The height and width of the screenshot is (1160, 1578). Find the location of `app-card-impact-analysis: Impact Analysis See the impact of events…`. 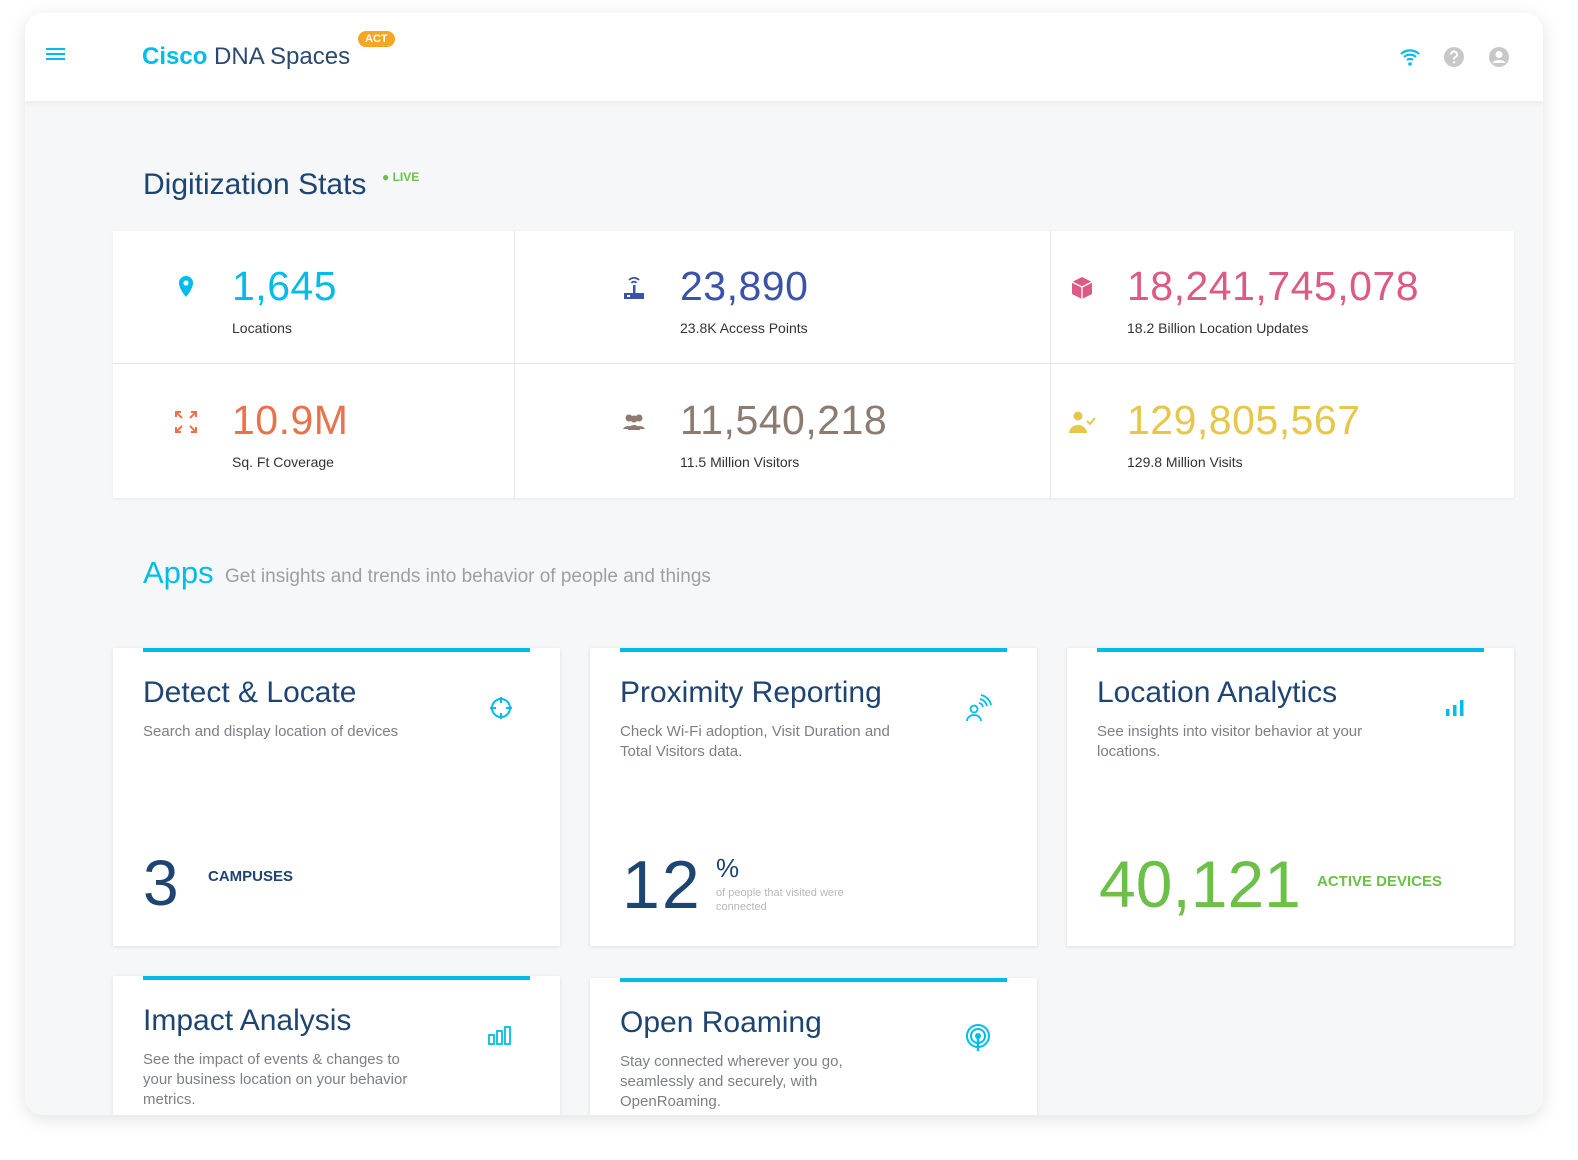

app-card-impact-analysis: Impact Analysis See the impact of events… is located at coordinates (336, 1045).